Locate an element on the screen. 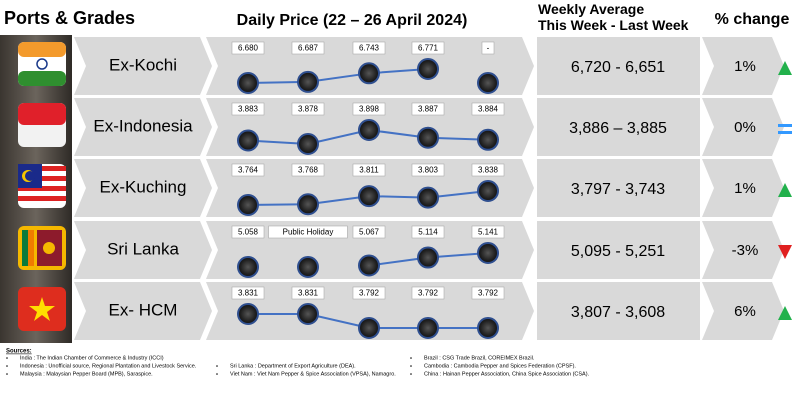 The height and width of the screenshot is (402, 800). trend-equal is located at coordinates (785, 132).